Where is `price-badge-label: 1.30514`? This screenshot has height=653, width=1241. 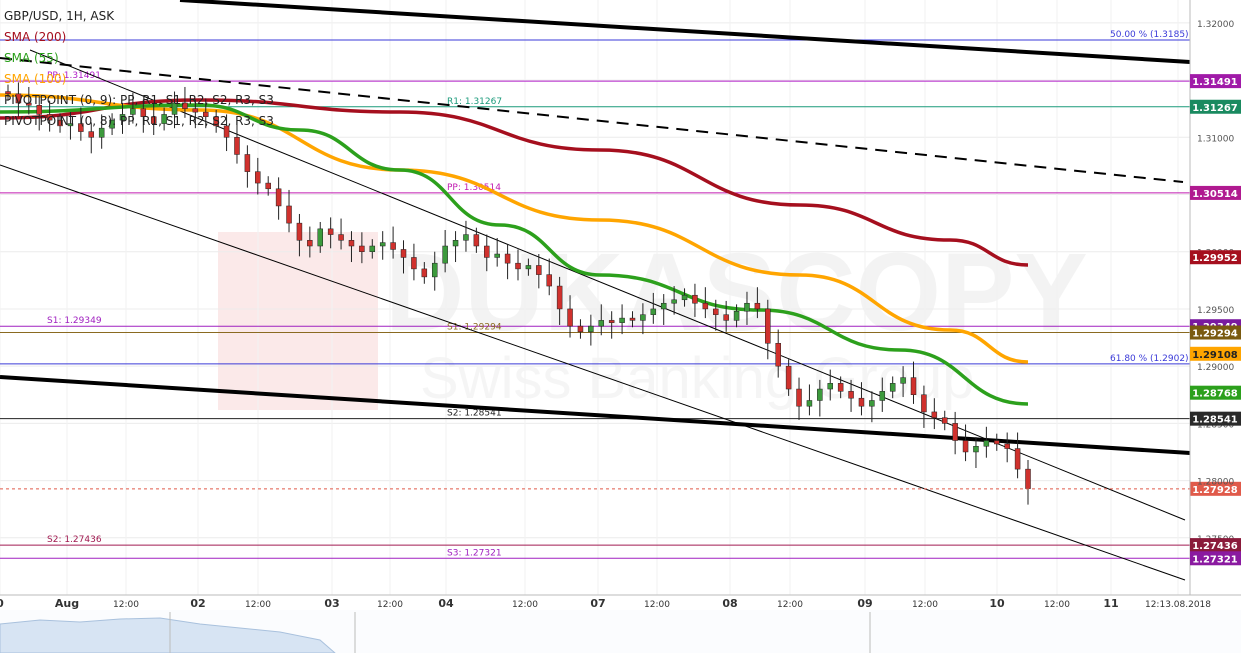 price-badge-label: 1.30514 is located at coordinates (1215, 194).